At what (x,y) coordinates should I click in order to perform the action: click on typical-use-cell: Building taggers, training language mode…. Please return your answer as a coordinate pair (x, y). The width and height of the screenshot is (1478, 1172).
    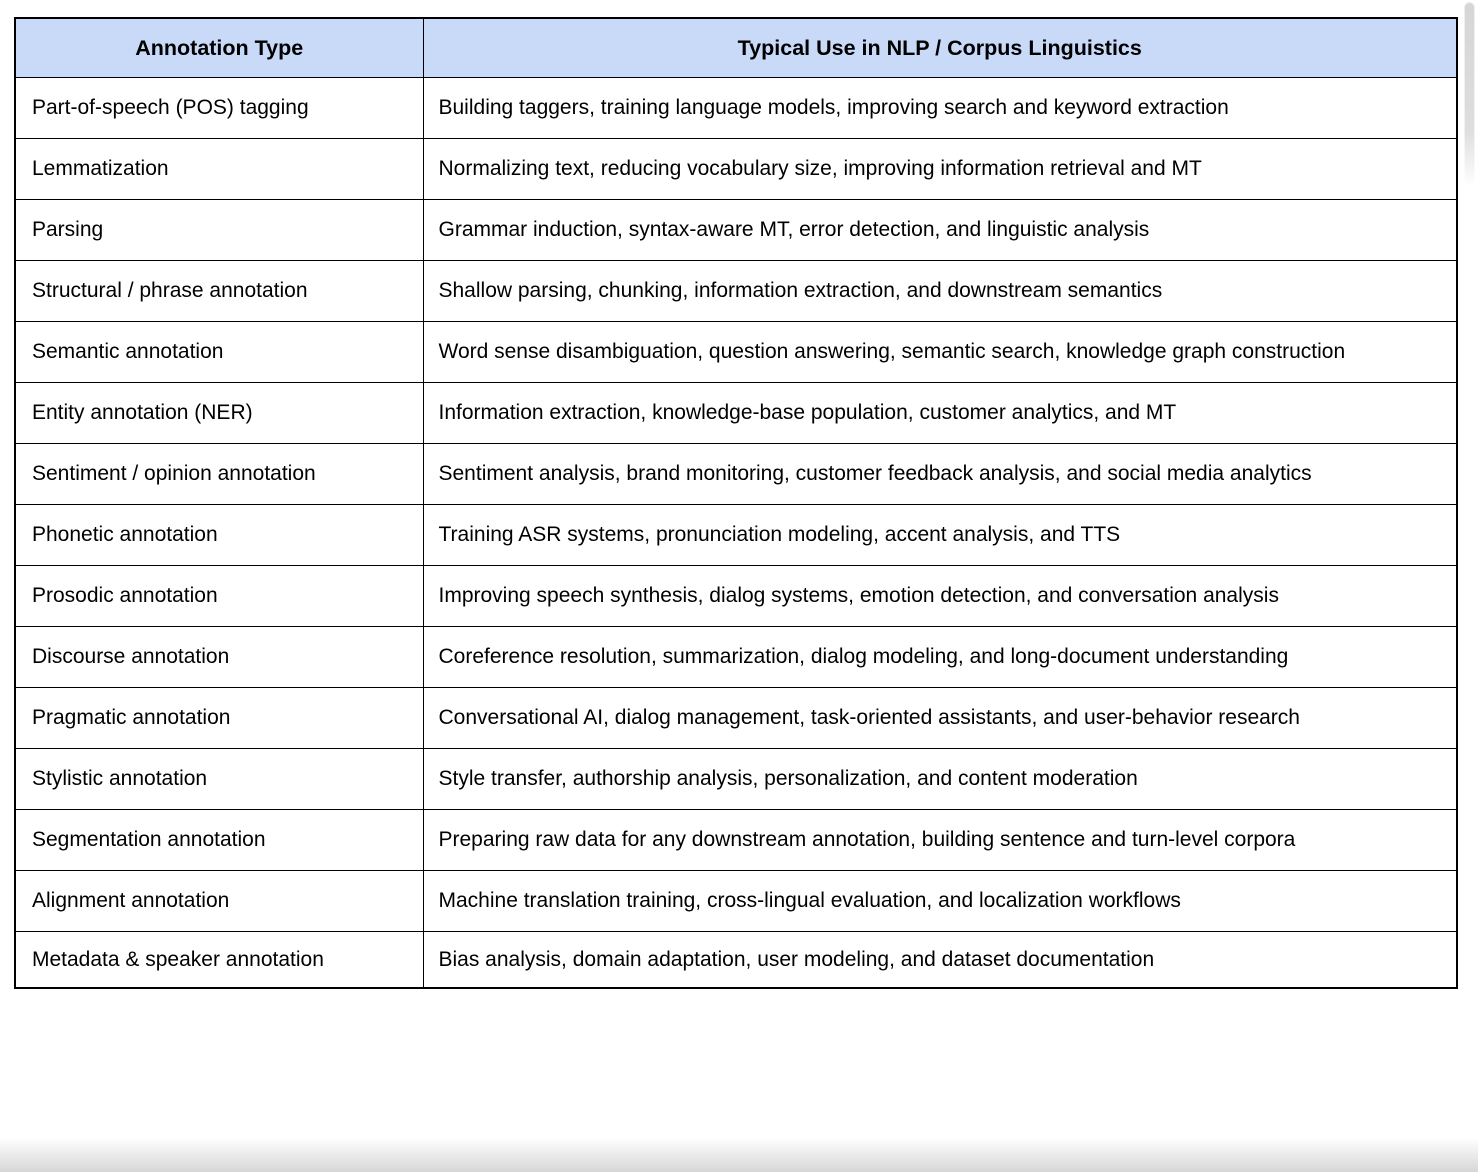
    Looking at the image, I should click on (940, 108).